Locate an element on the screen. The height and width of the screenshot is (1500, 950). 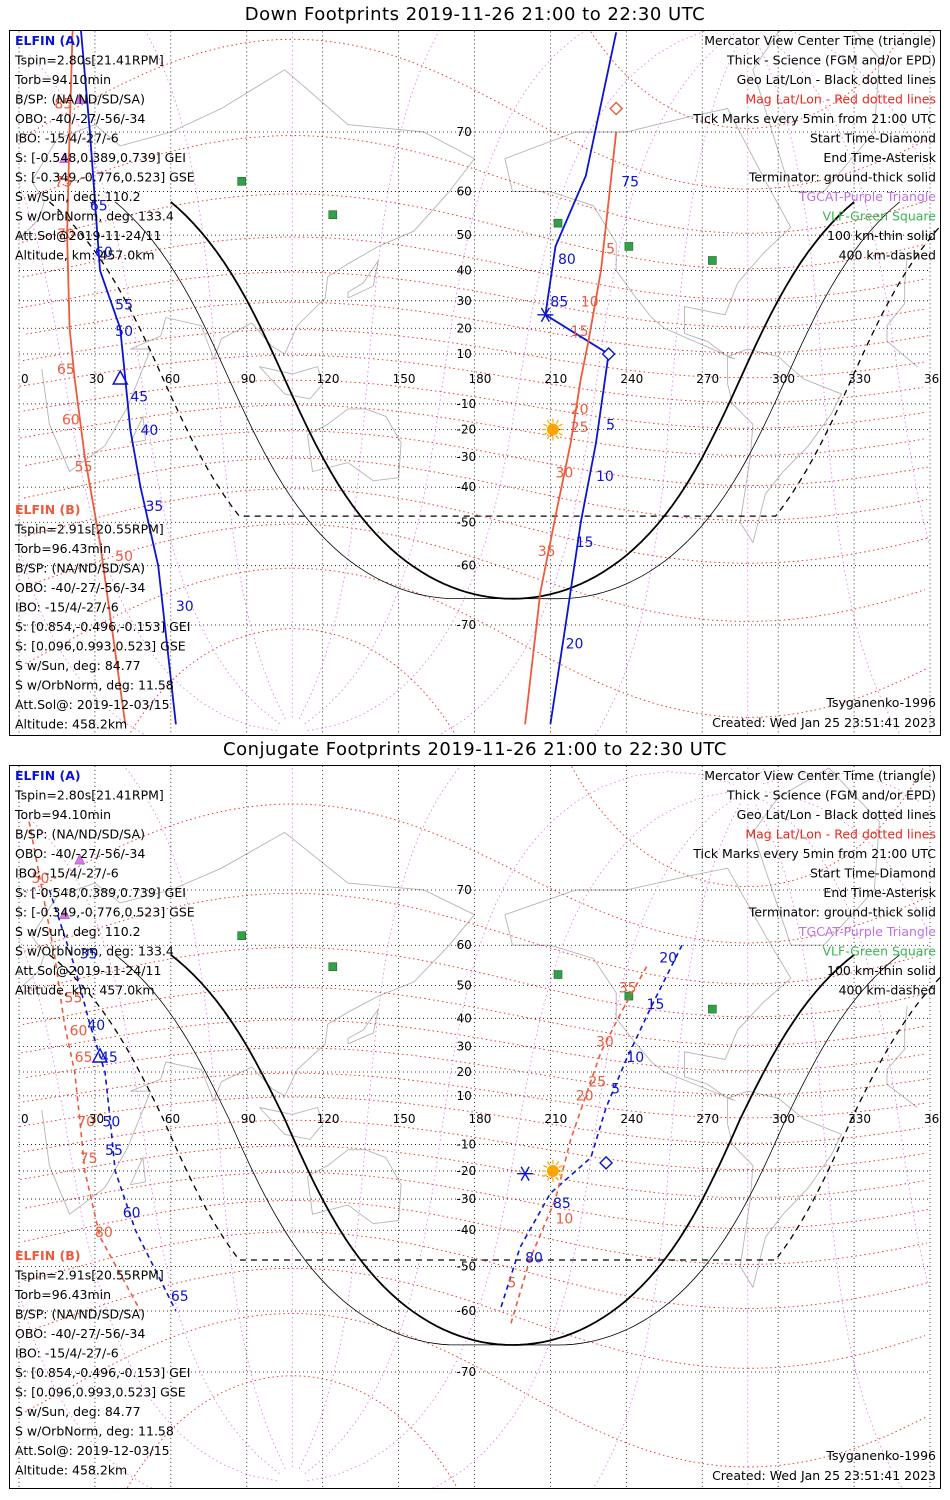
legend-entry: Start Time-Diamond is located at coordinates (873, 138).